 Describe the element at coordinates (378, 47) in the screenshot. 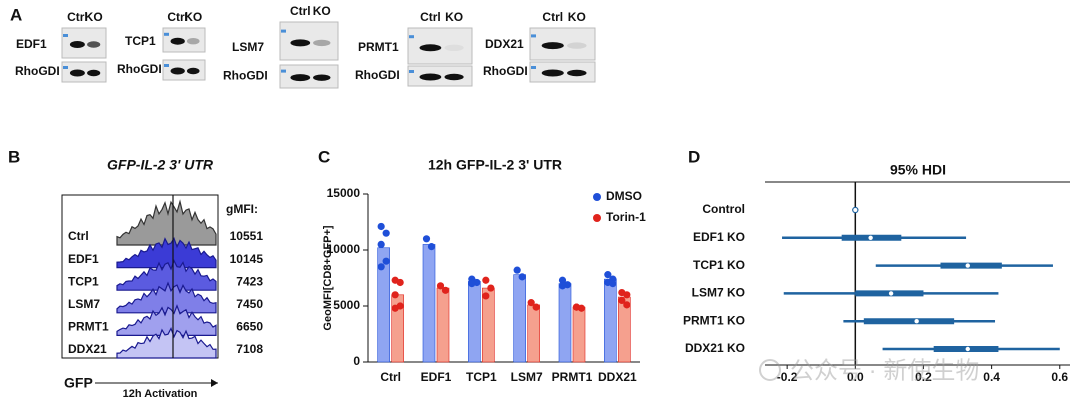

I see `blot-target: PRMT1` at that location.